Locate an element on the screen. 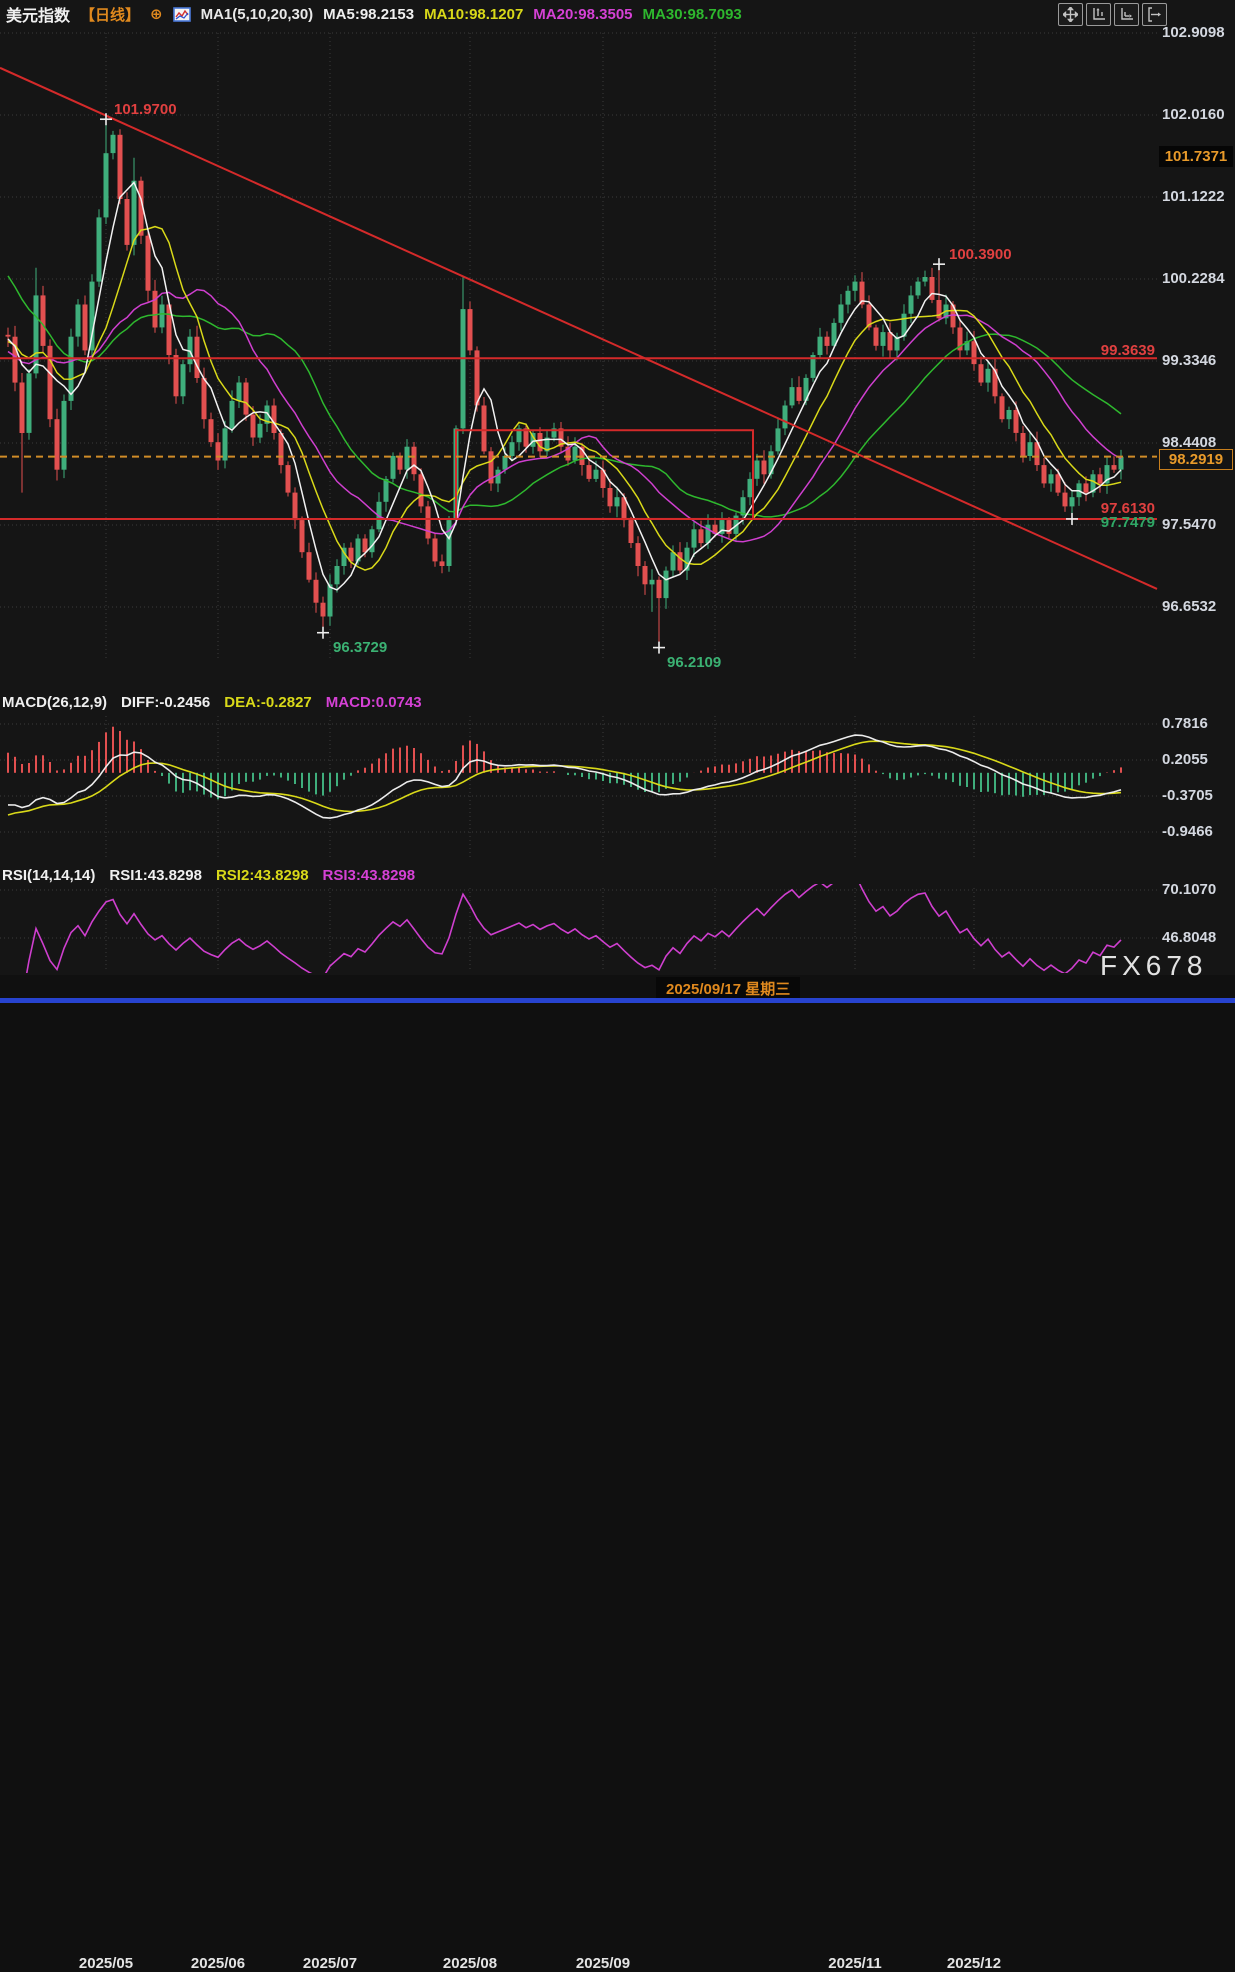 The width and height of the screenshot is (1235, 1972). window-bottom-strip is located at coordinates (617, 1000).